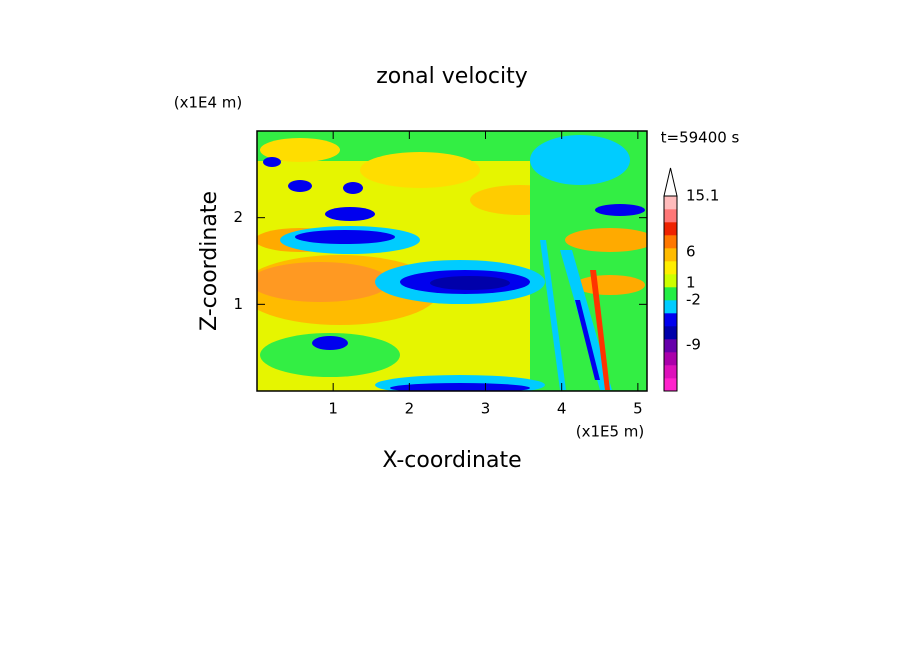 This screenshot has height=658, width=904. Describe the element at coordinates (702, 196) in the screenshot. I see `colorbar-label: 15.1` at that location.